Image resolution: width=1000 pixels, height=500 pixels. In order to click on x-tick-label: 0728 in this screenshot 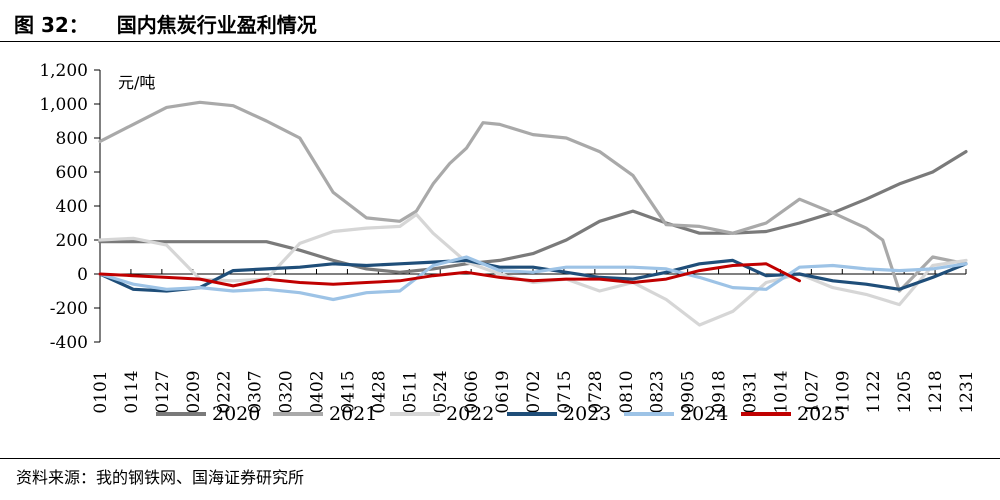, I will do `click(596, 391)`.